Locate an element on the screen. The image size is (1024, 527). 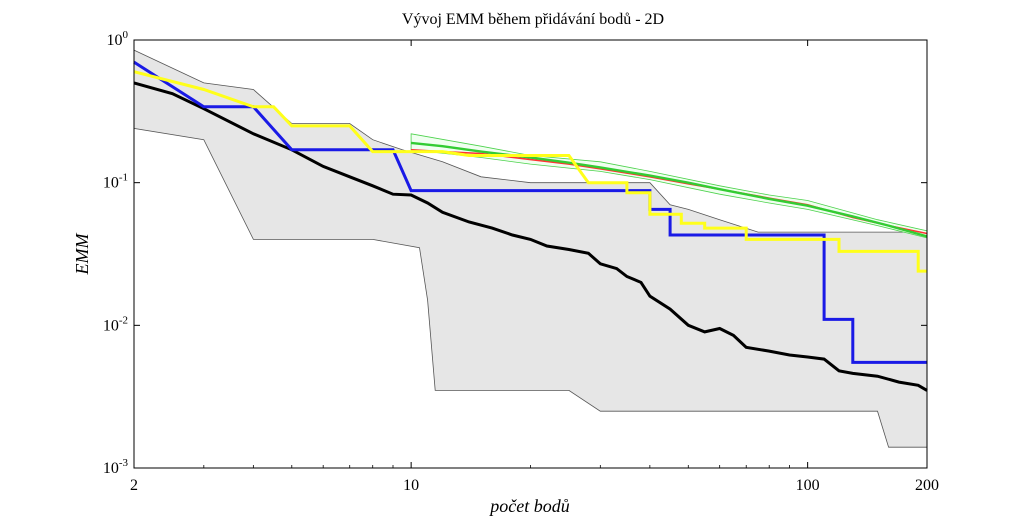
y-tick-label: 10⁻² is located at coordinates (115, 324).